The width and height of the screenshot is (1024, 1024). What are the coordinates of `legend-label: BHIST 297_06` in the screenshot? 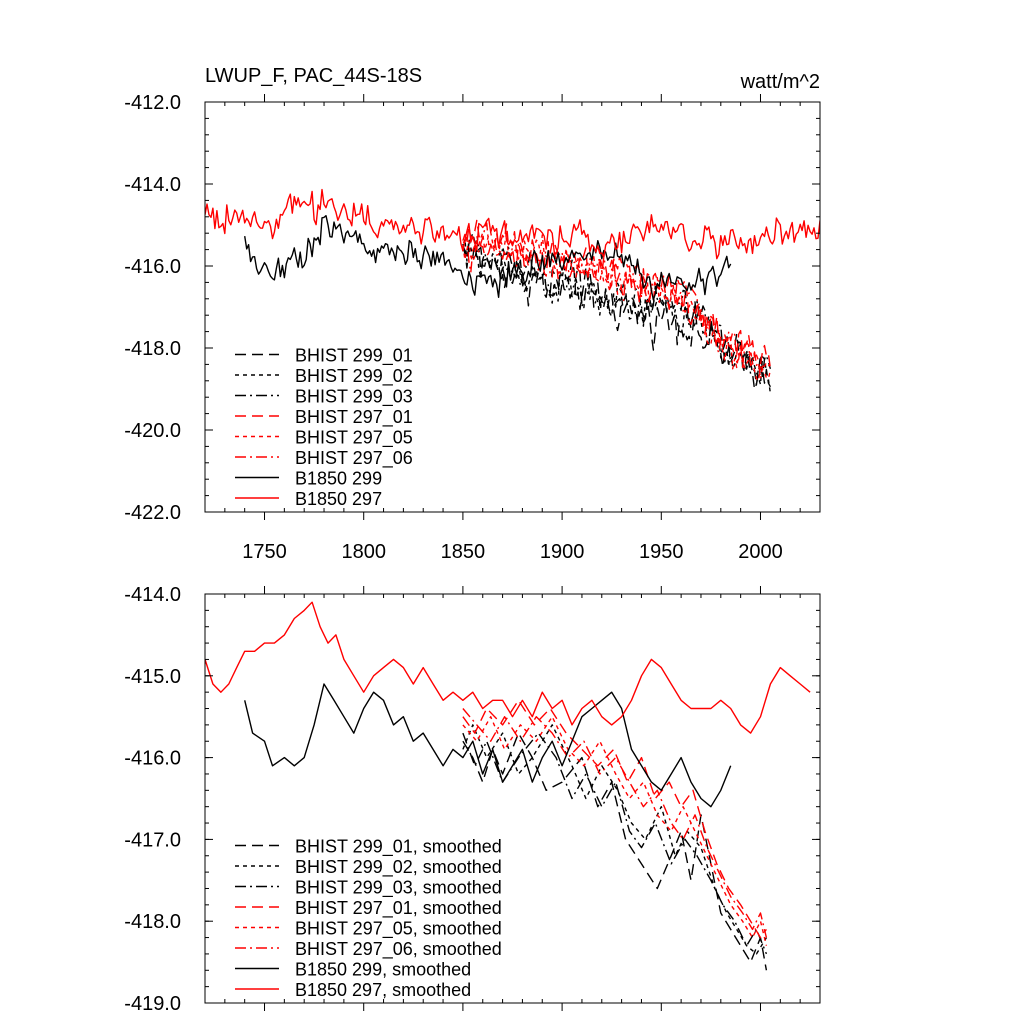 It's located at (354, 458).